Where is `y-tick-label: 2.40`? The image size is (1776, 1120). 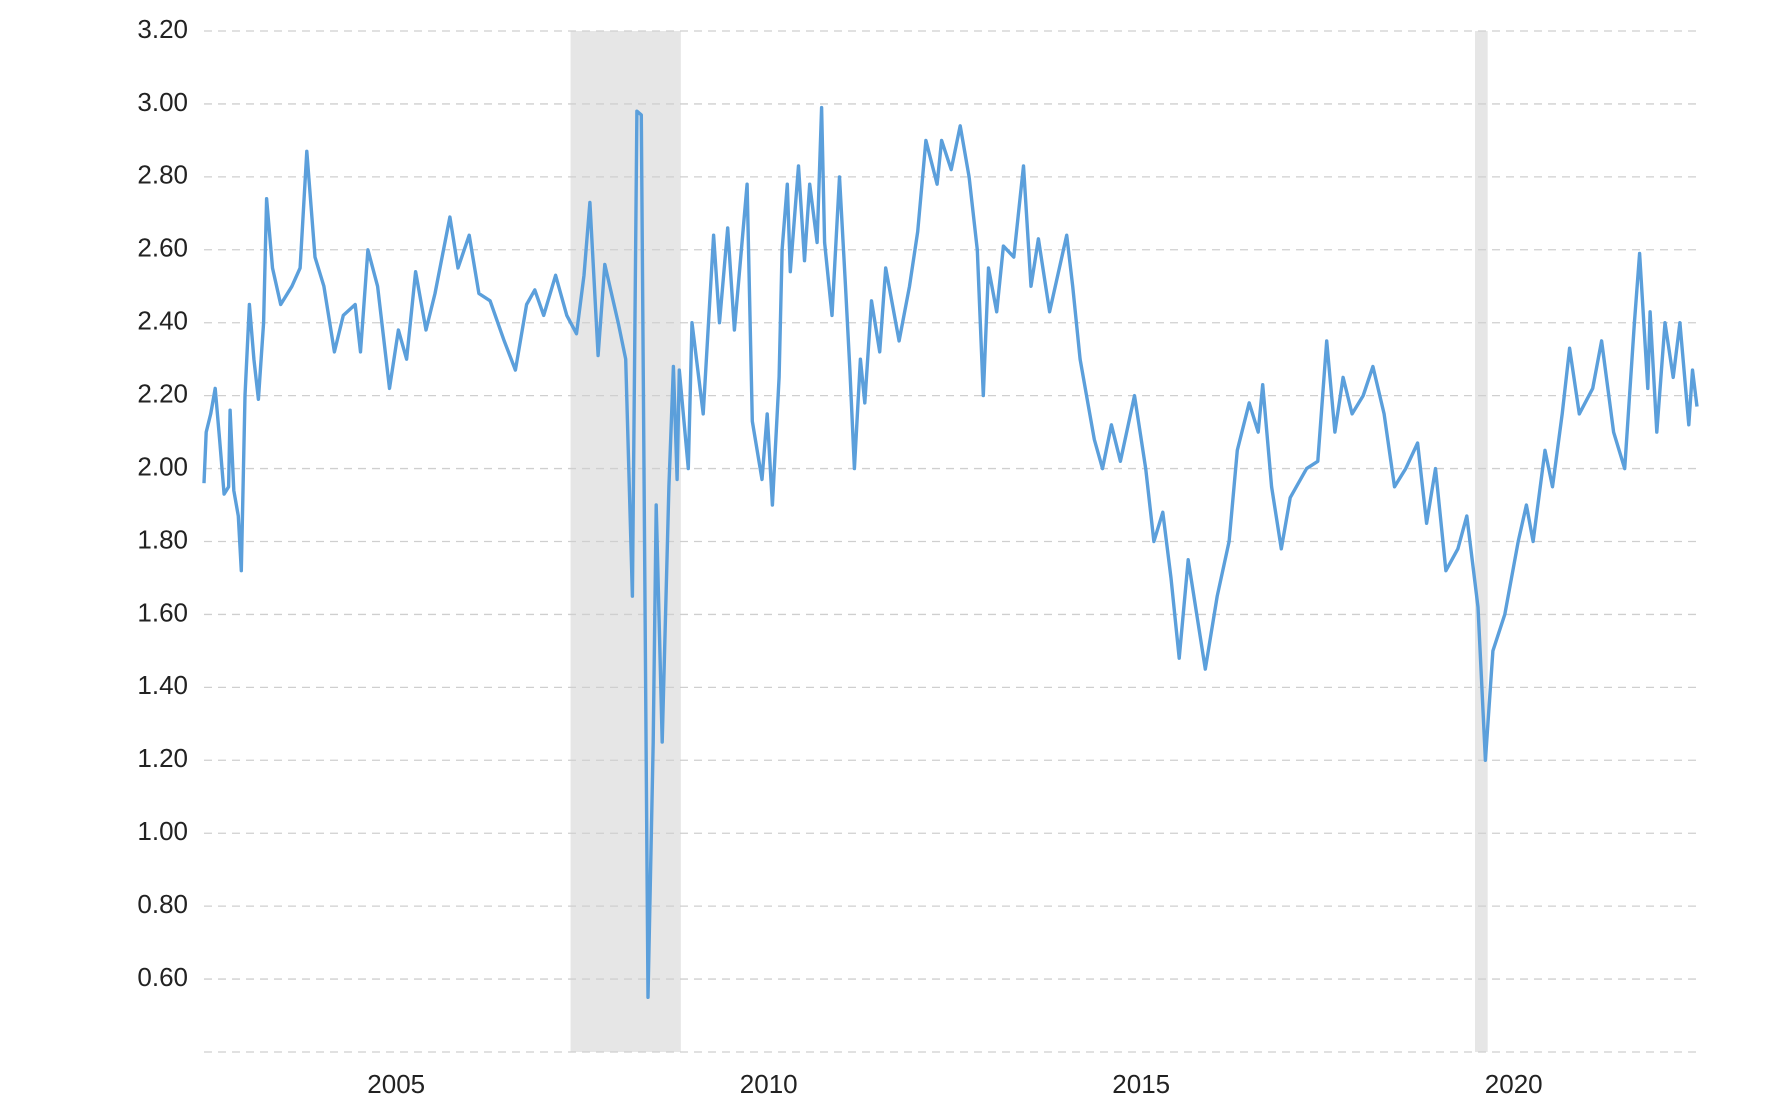 y-tick-label: 2.40 is located at coordinates (162, 321).